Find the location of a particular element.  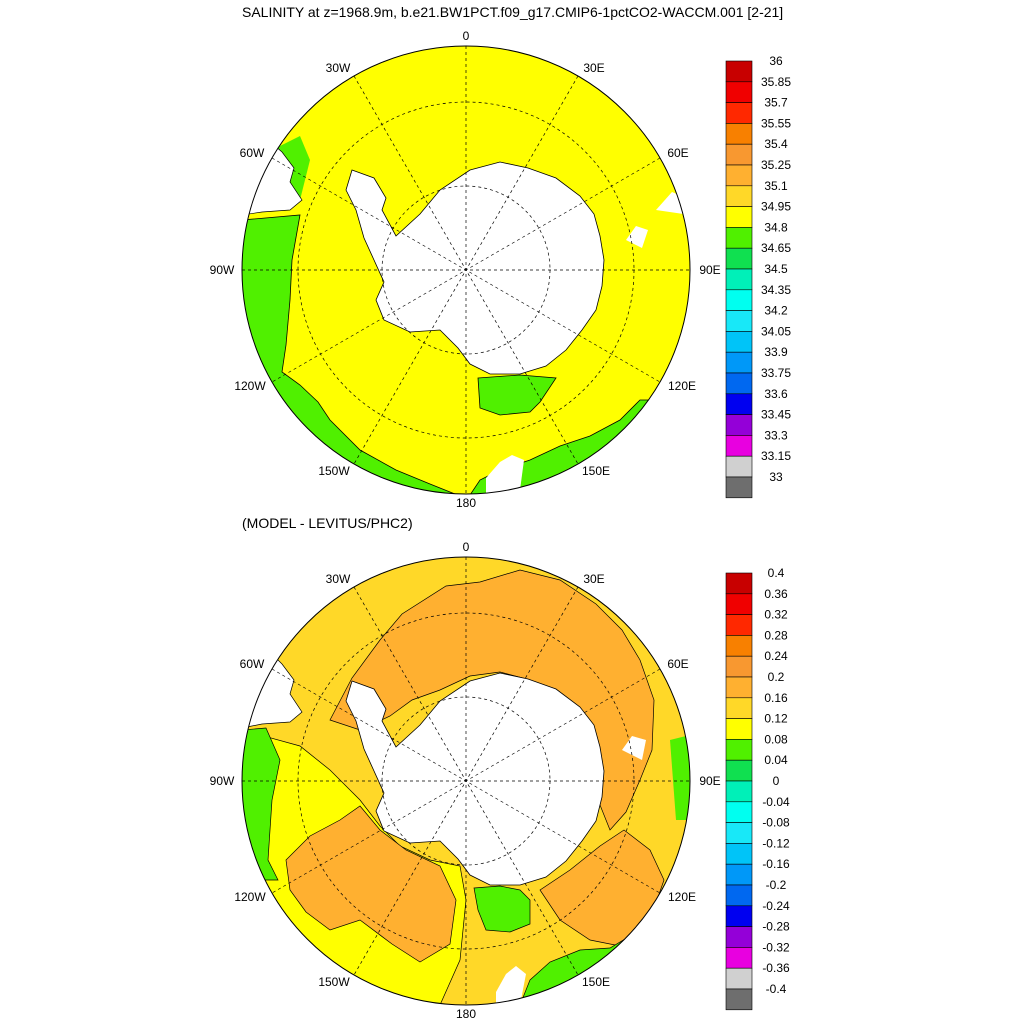

colorbar-tick-label: -0.4 is located at coordinates (776, 989).